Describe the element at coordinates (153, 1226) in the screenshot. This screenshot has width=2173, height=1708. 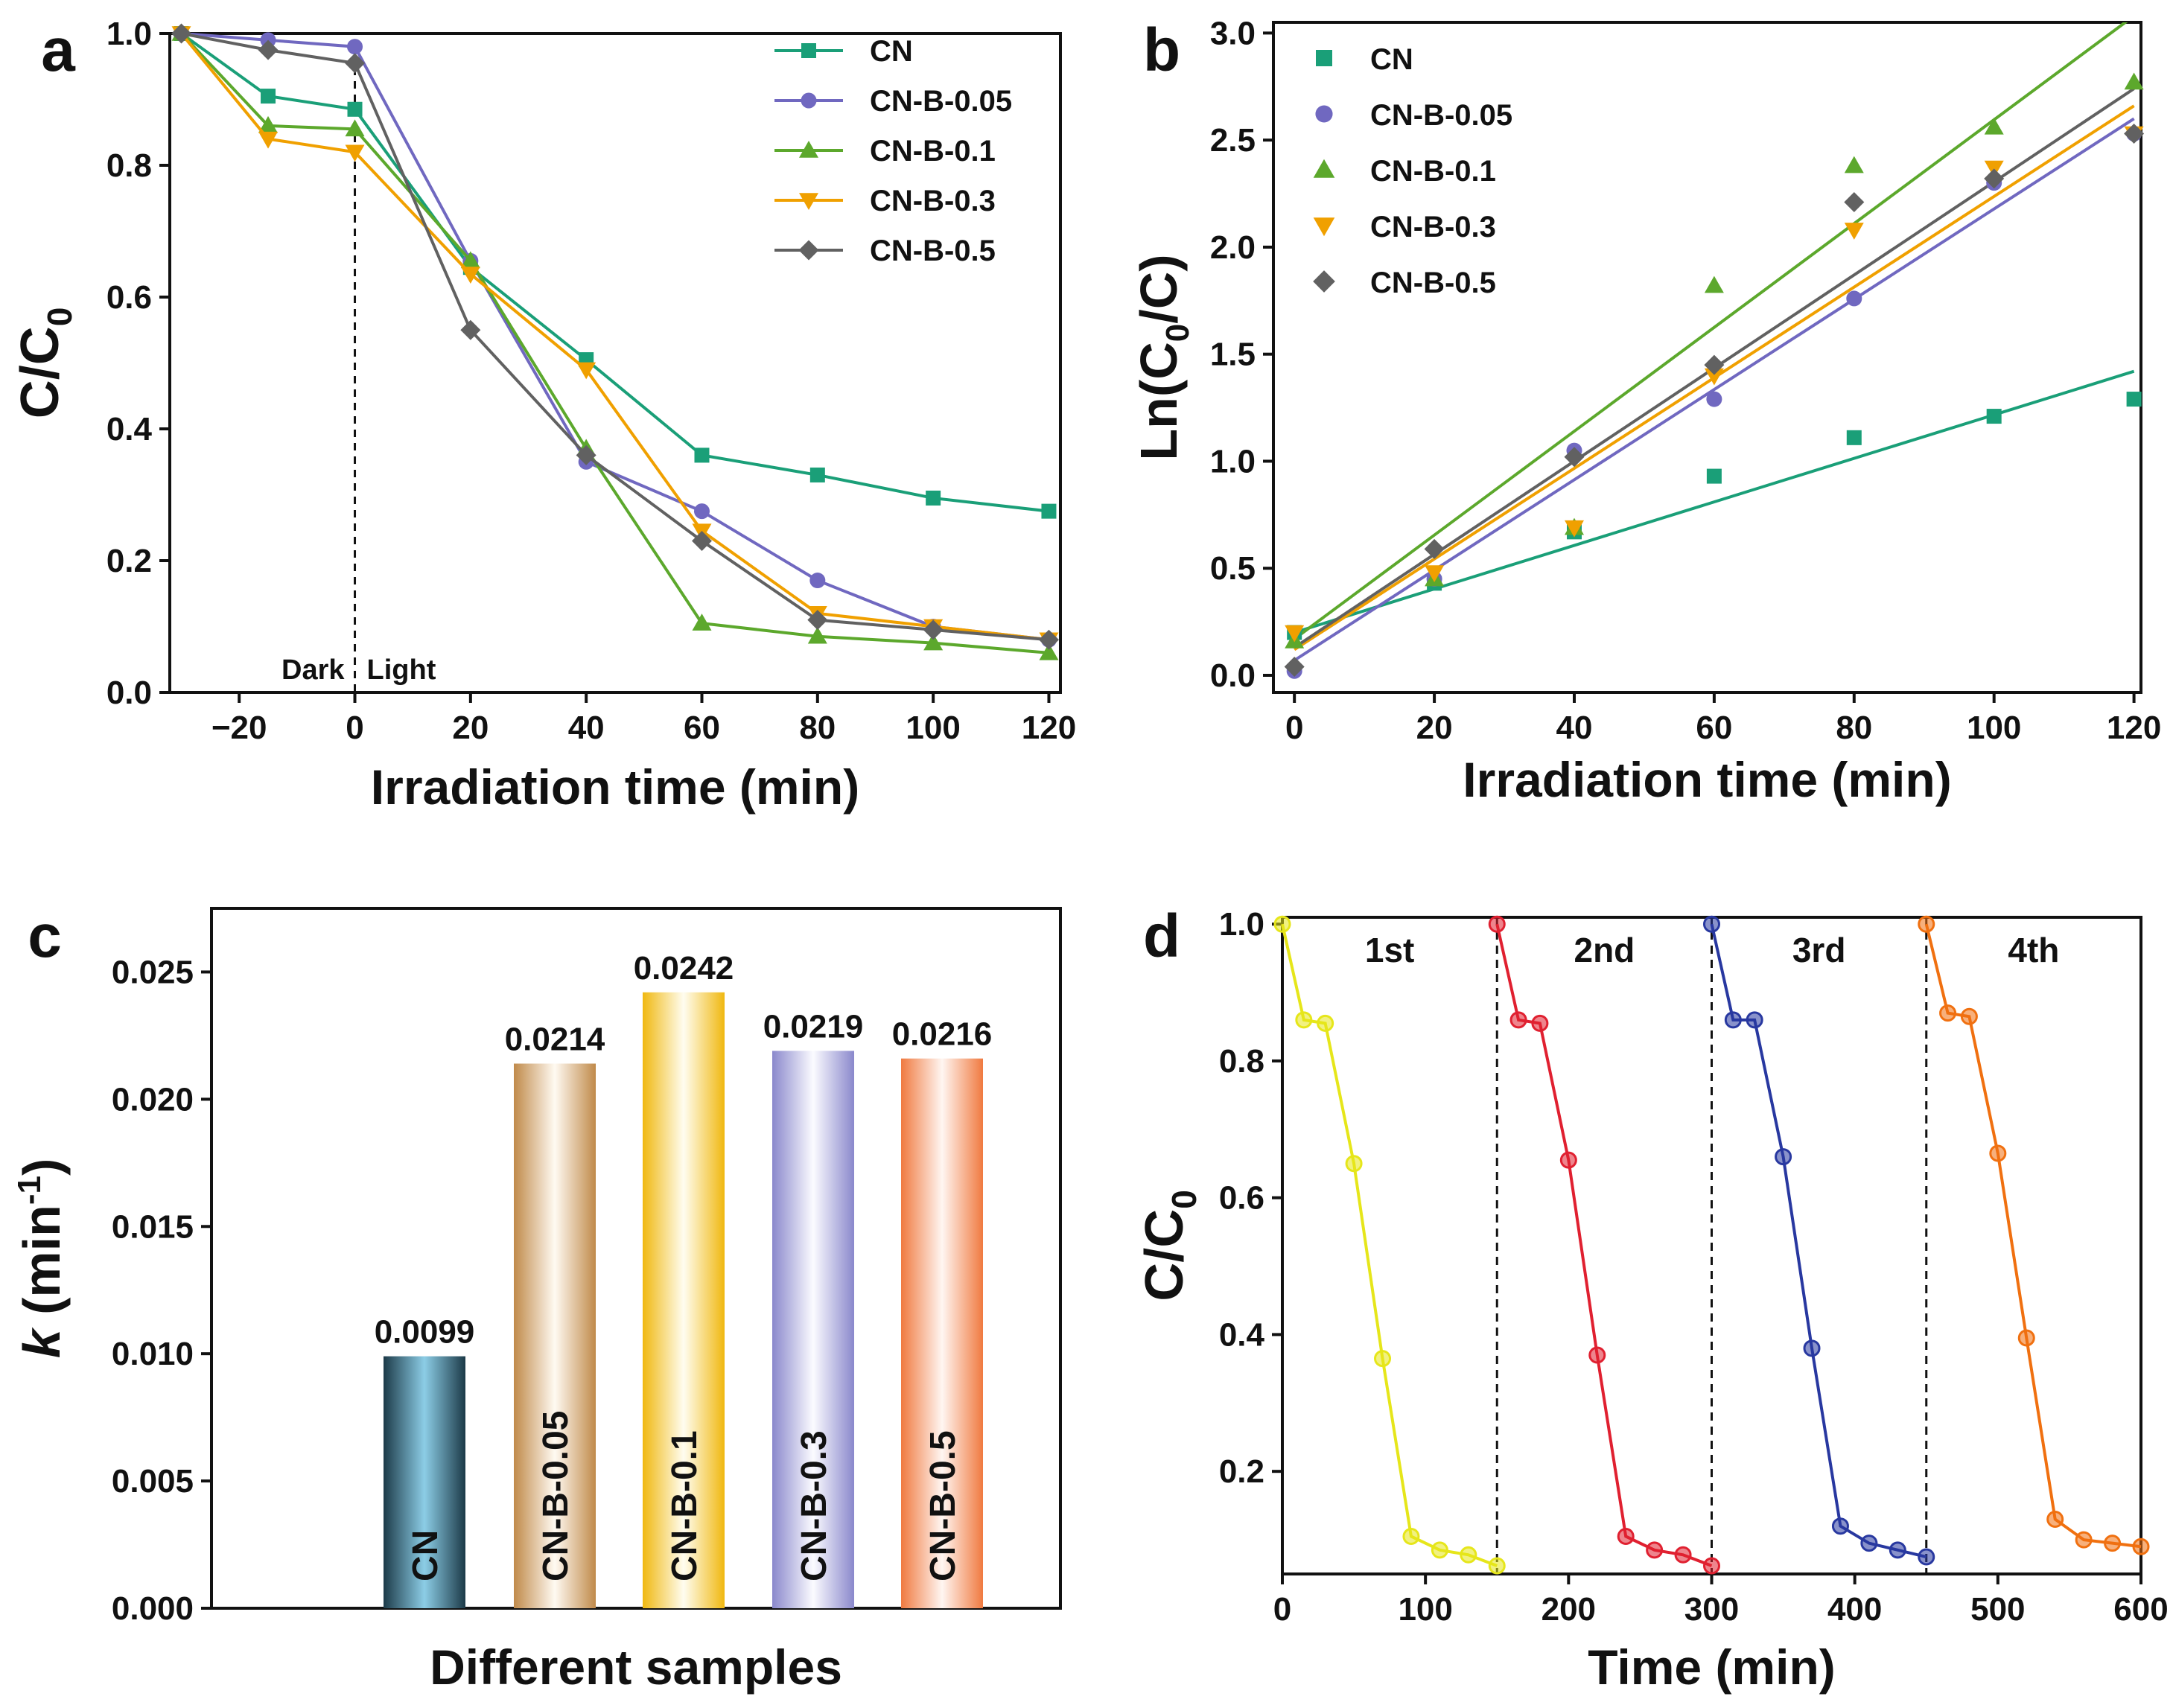
I see `y-tick-label: 0.015` at that location.